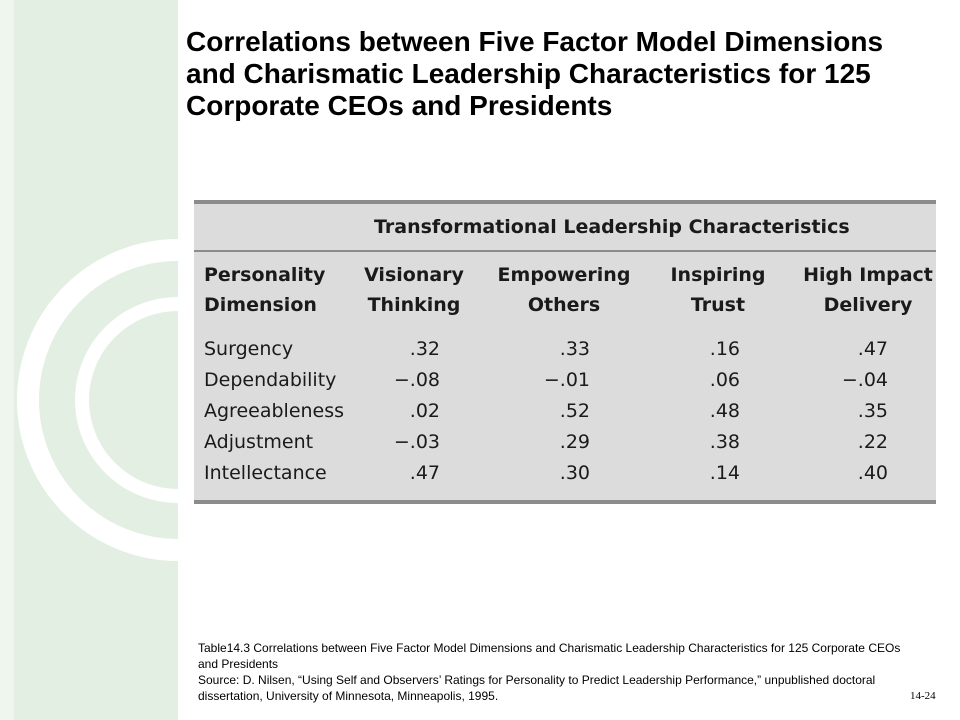 This screenshot has height=720, width=960. What do you see at coordinates (868, 290) in the screenshot?
I see `column-header-high-impact-delivery: High Impact Delivery` at bounding box center [868, 290].